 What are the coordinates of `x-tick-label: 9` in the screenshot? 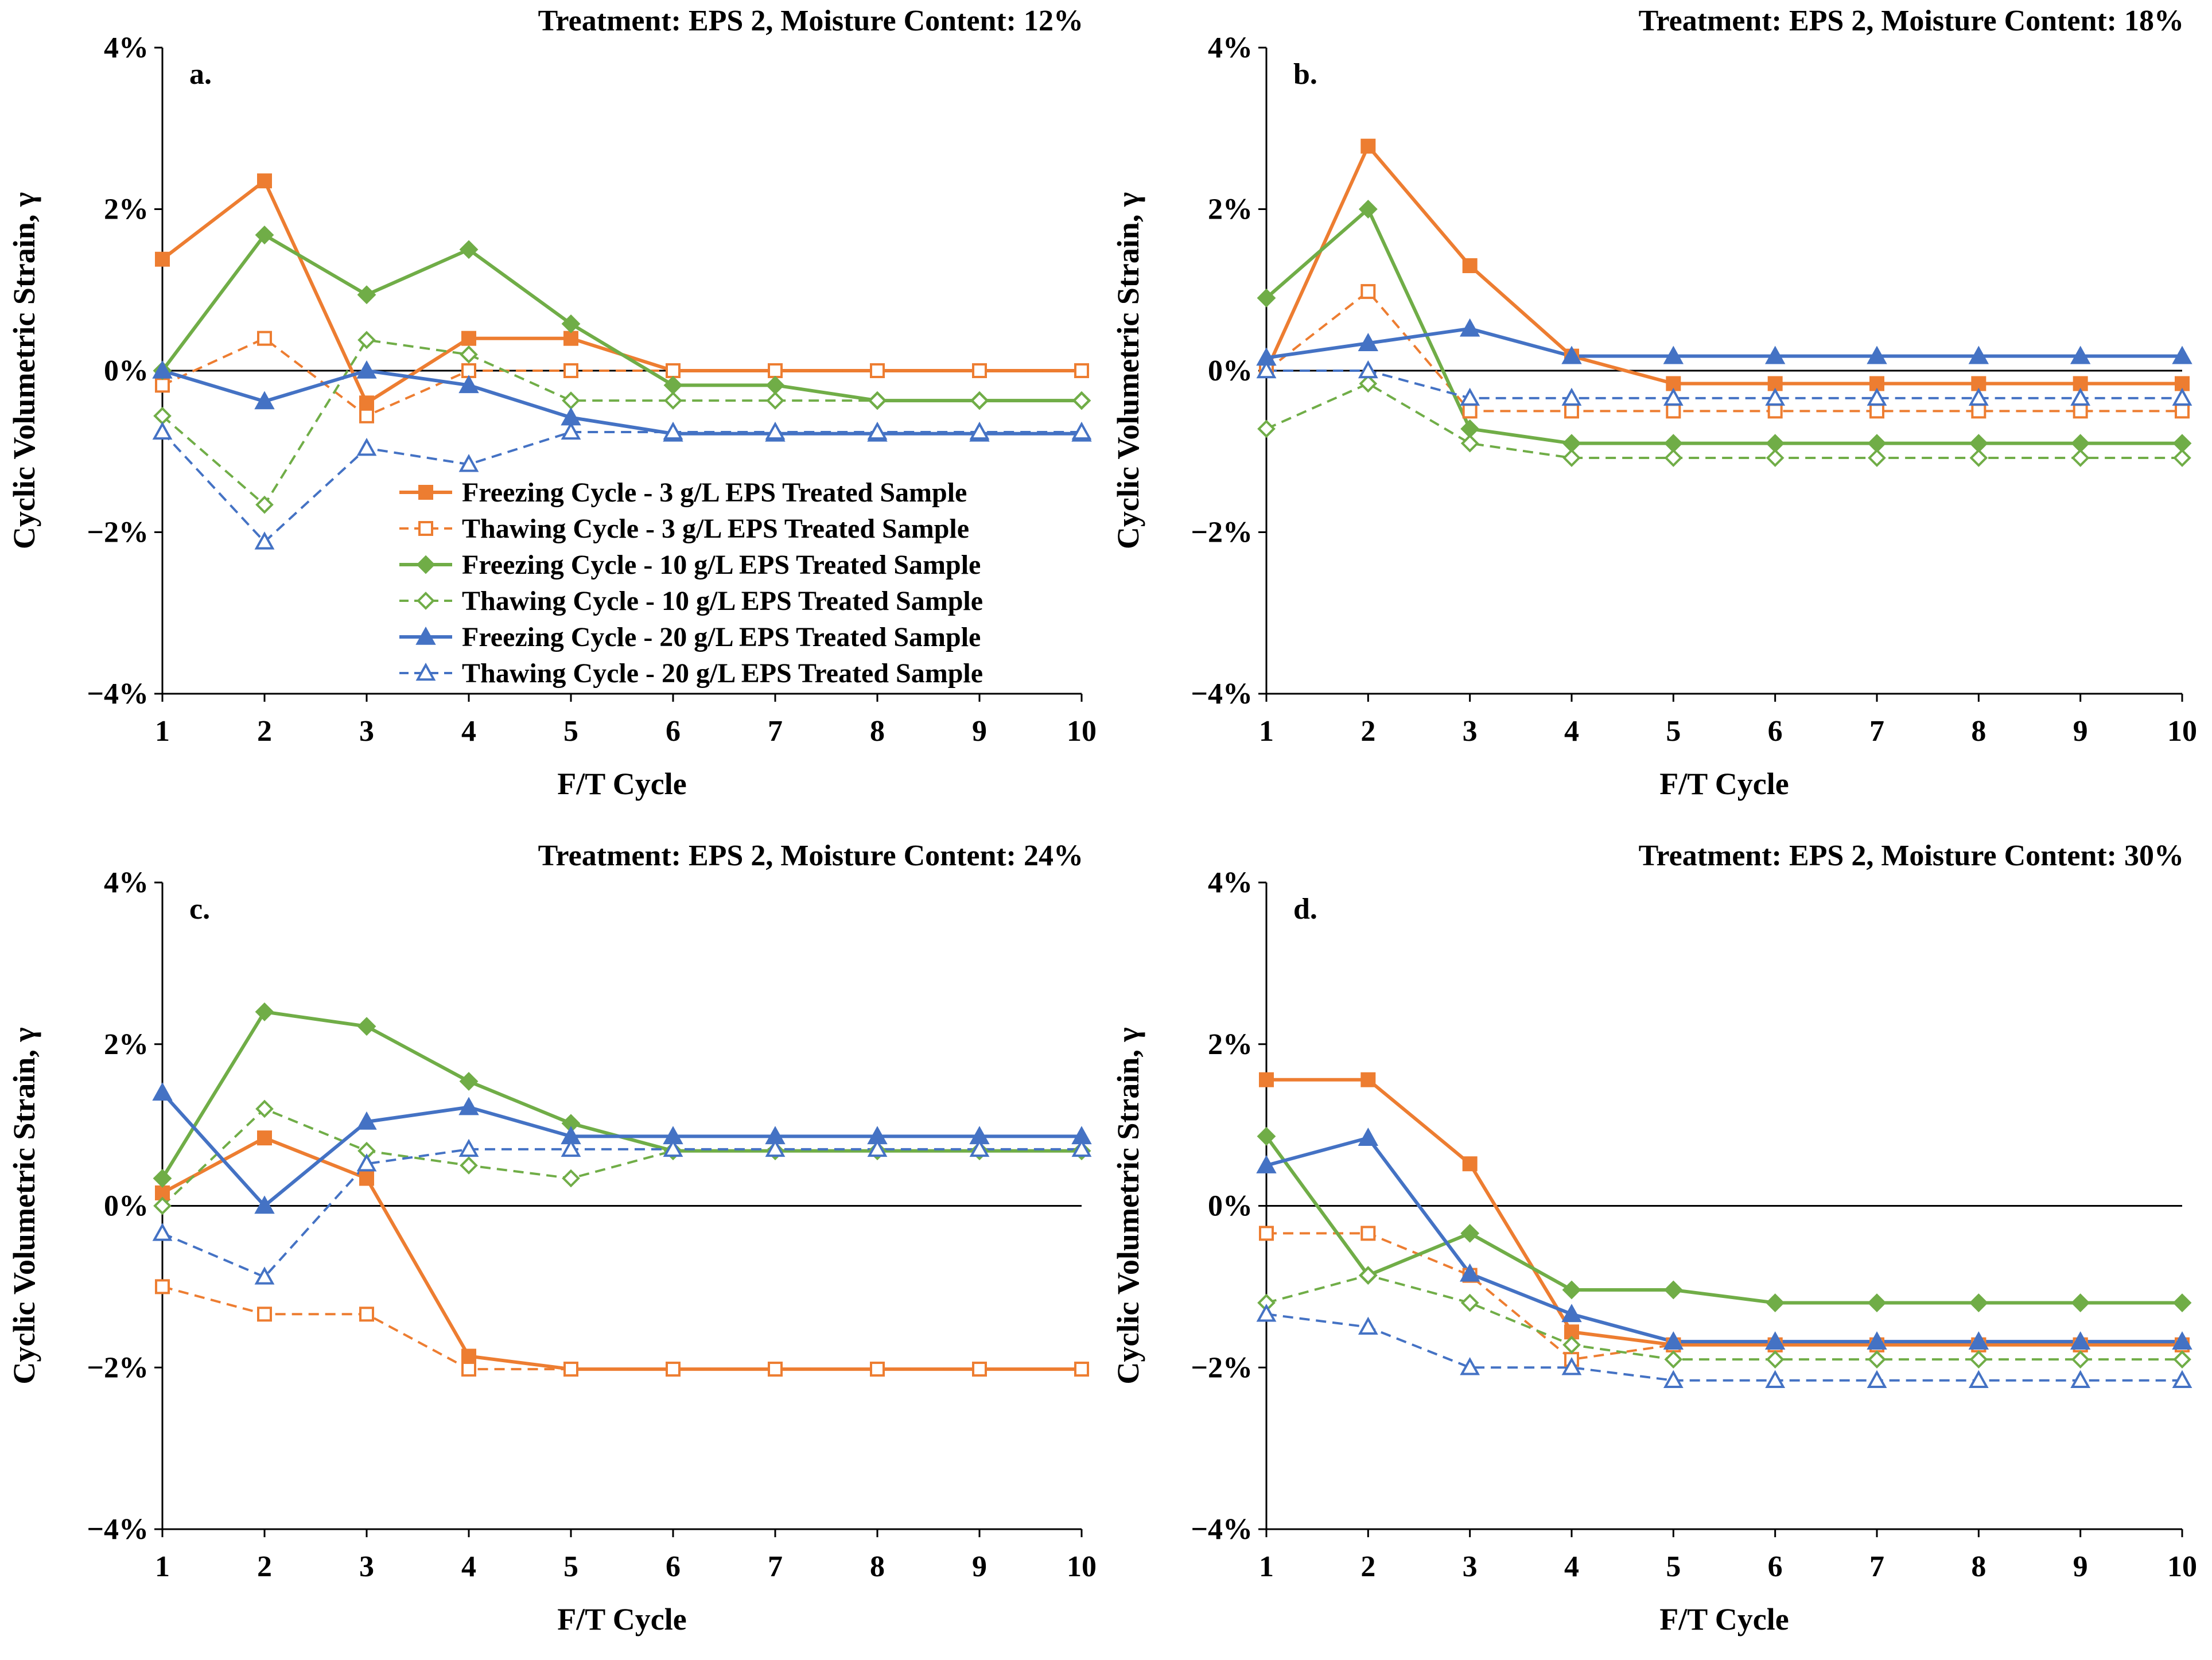 It's located at (979, 732).